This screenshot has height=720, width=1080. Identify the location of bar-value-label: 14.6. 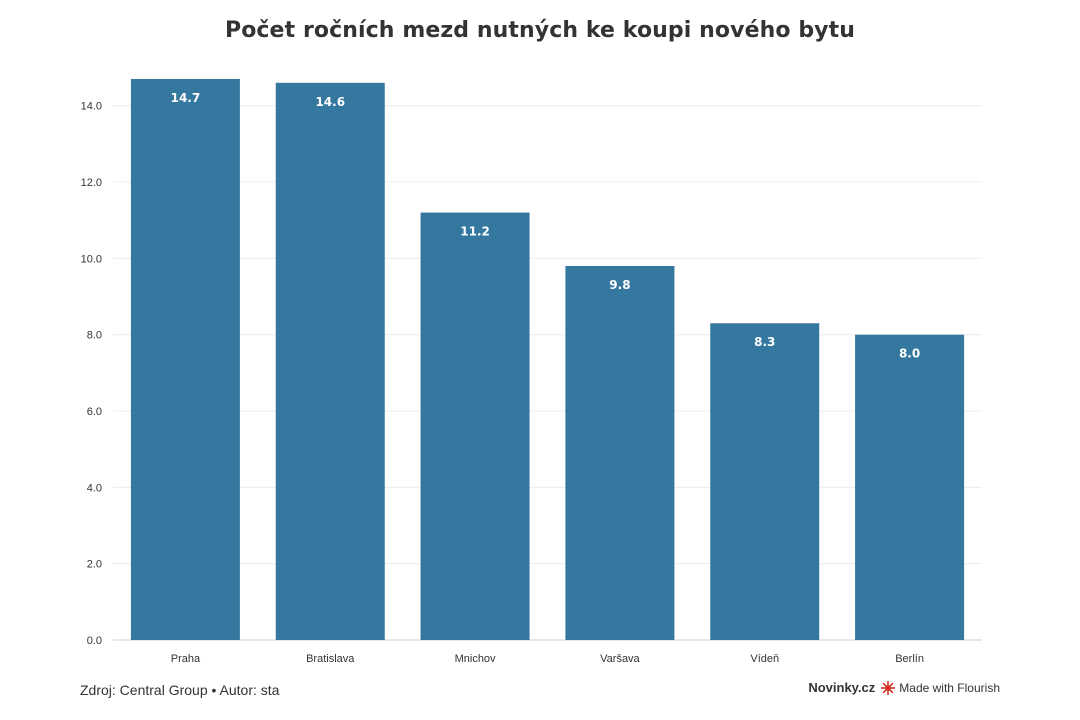
(330, 102).